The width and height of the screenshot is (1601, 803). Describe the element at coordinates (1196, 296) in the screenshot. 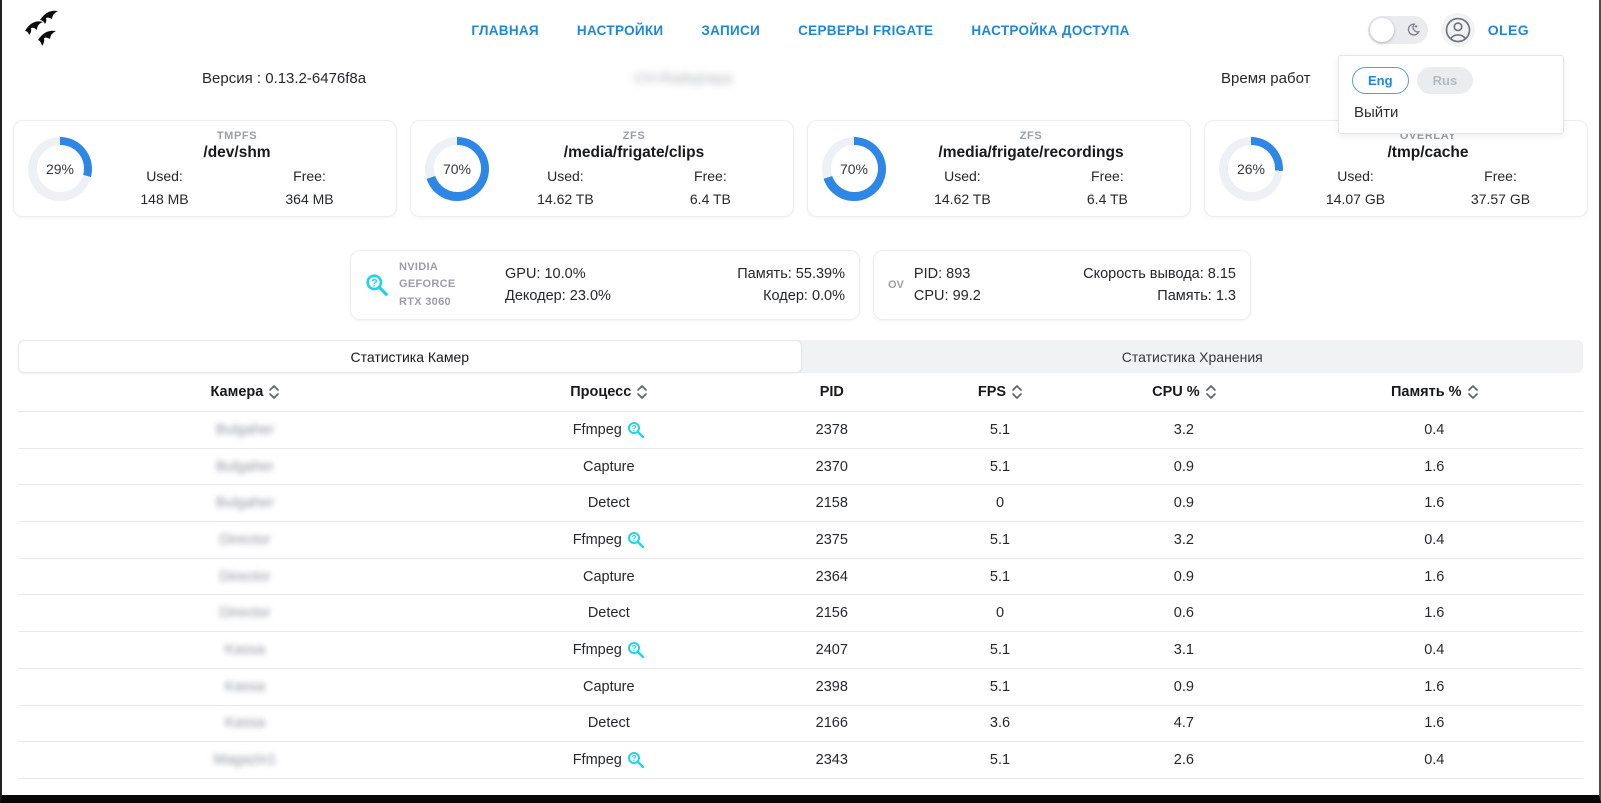

I see `ov-memory: Память: 1.3` at that location.